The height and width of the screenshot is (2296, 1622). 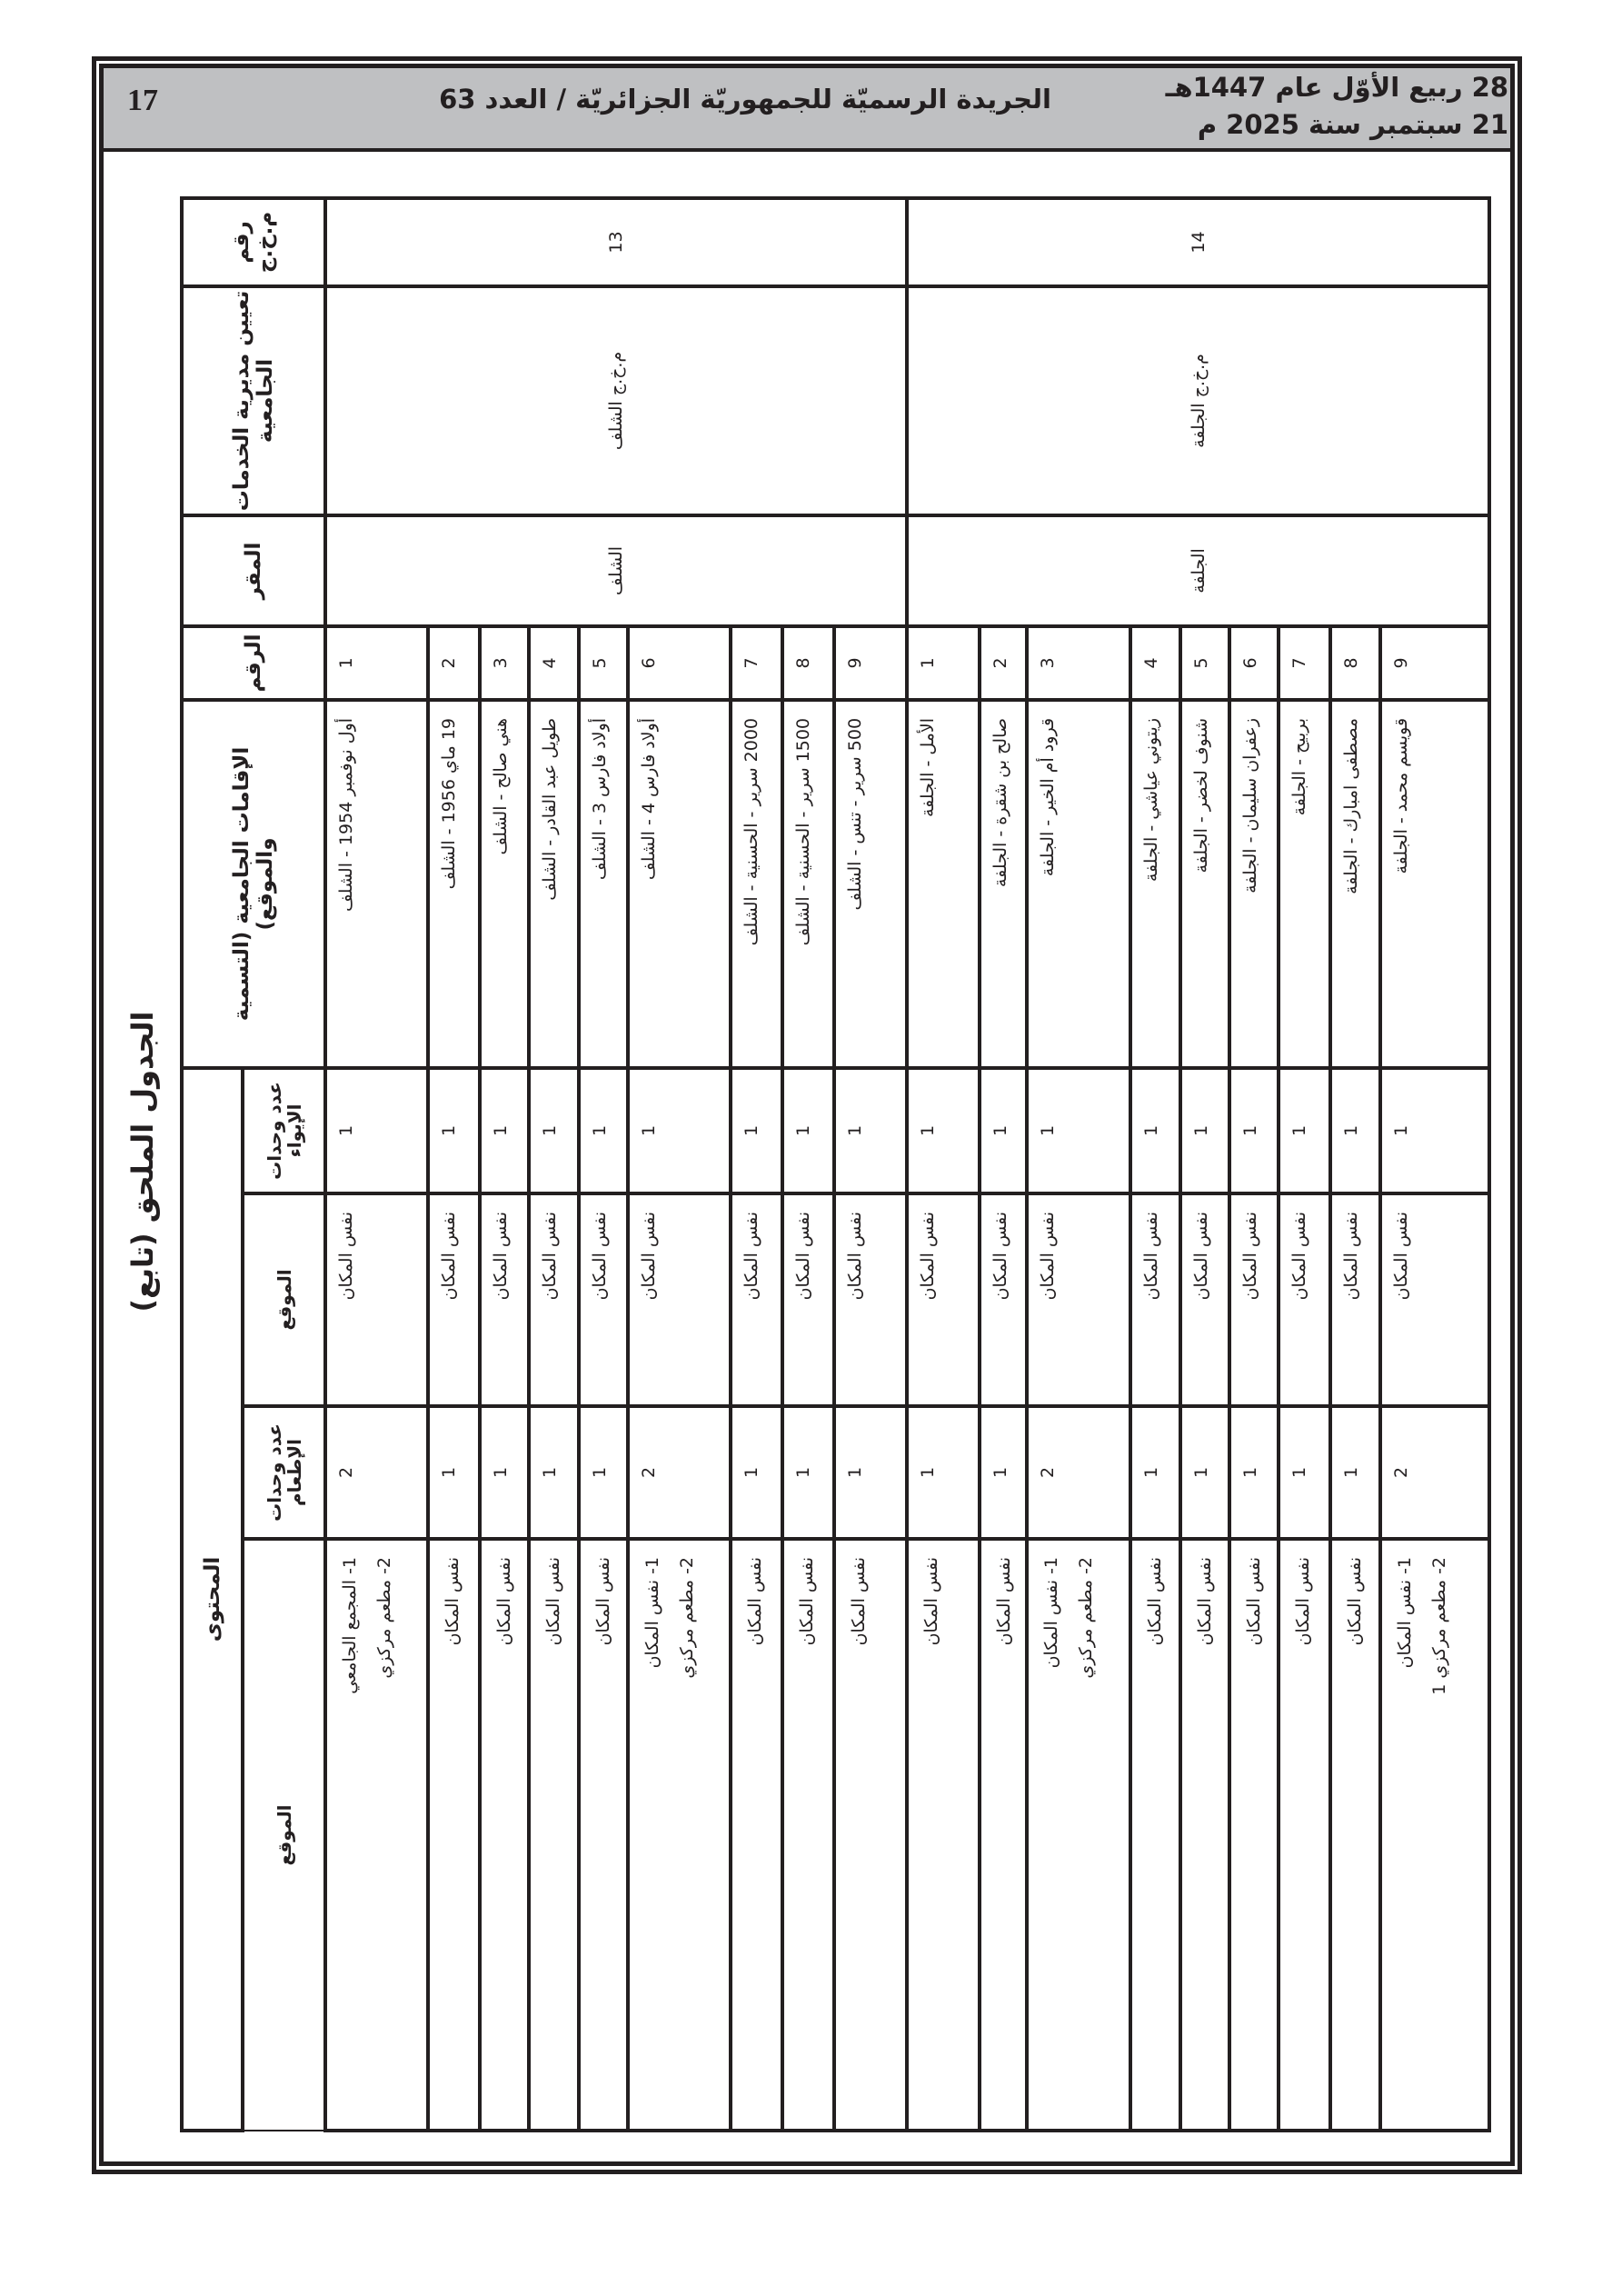 What do you see at coordinates (253, 570) in the screenshot?
I see `header-seat: المقر` at bounding box center [253, 570].